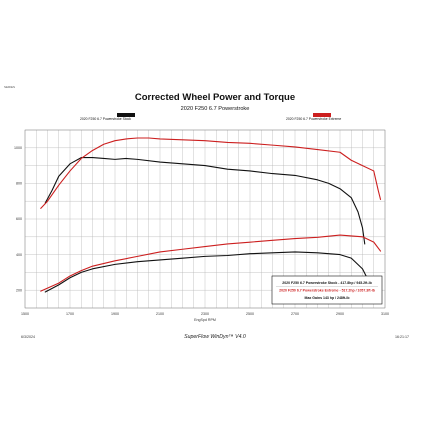  What do you see at coordinates (295, 314) in the screenshot?
I see `x-tick-label: 2700` at bounding box center [295, 314].